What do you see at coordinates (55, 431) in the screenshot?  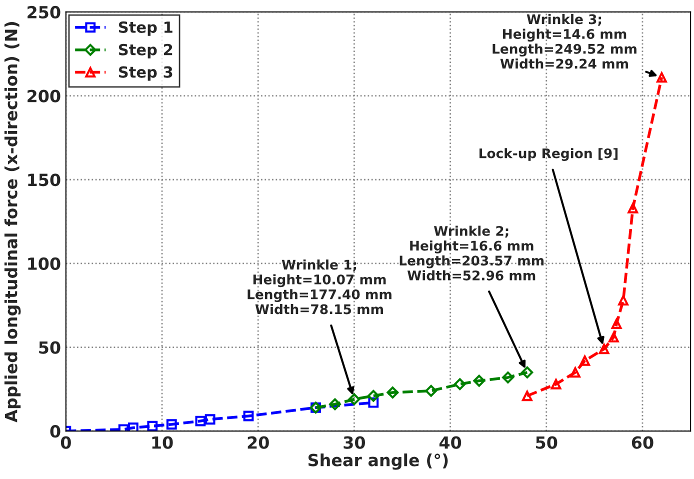 I see `y-tick-label: 0` at bounding box center [55, 431].